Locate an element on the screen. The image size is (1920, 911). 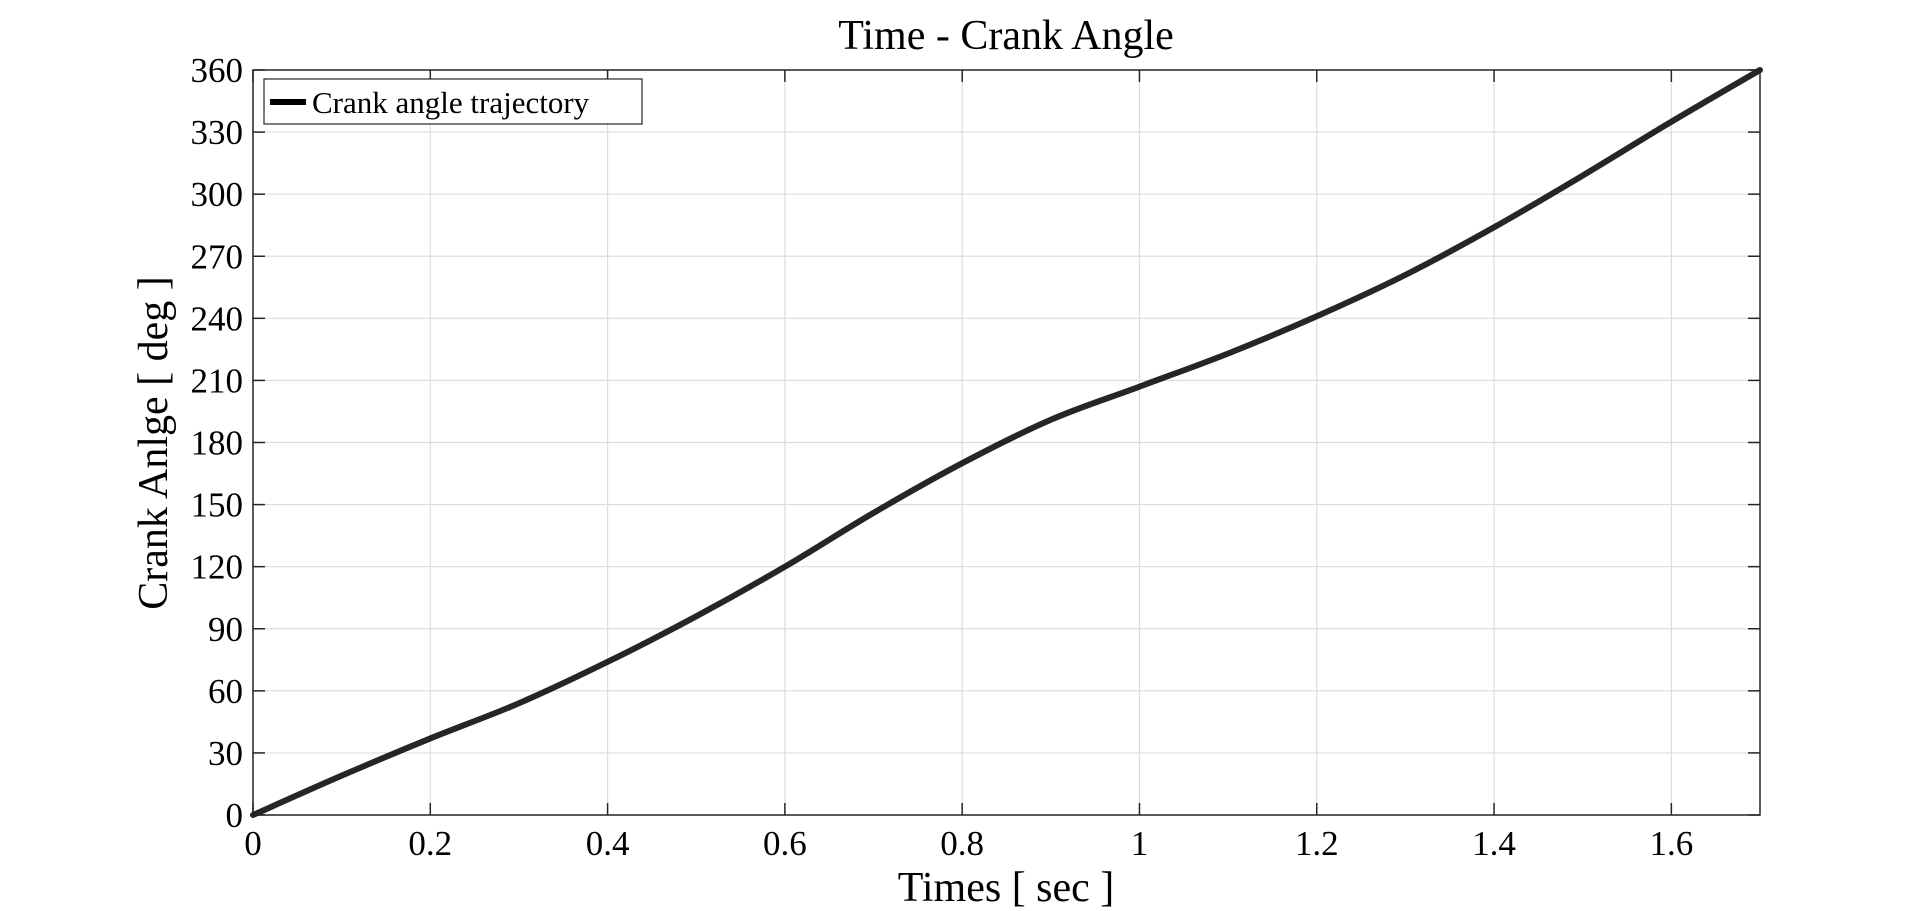
legend-label: Crank angle trajectory is located at coordinates (451, 102).